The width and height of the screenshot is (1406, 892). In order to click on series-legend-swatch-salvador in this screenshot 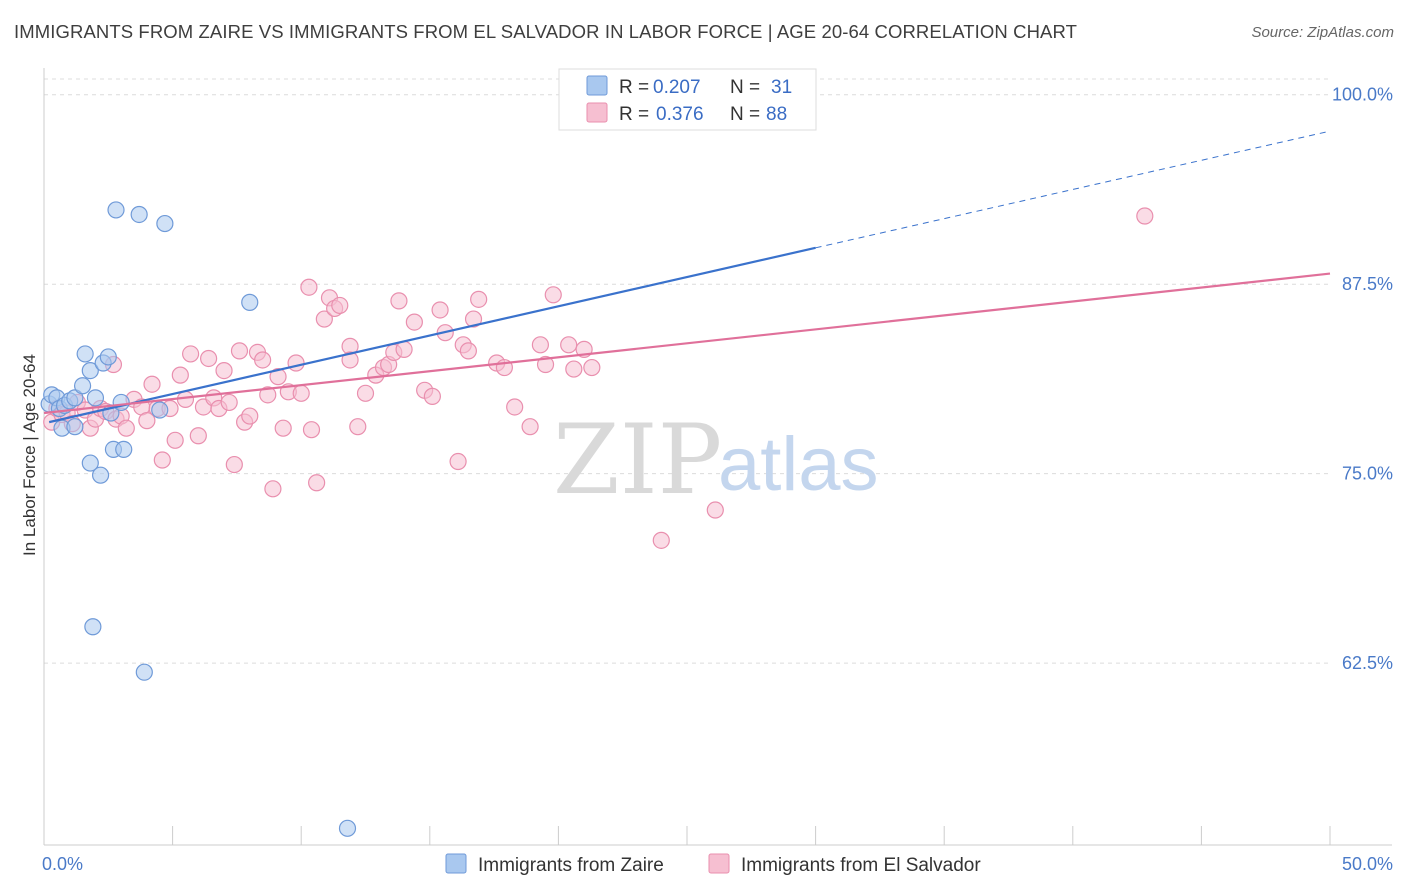, I will do `click(719, 863)`.